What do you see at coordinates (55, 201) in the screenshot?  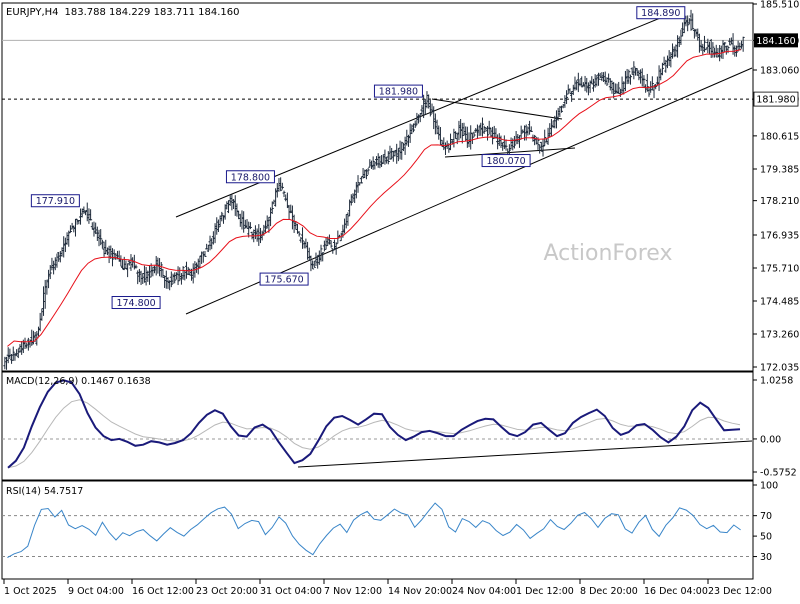 I see `svg-text: 177.910` at bounding box center [55, 201].